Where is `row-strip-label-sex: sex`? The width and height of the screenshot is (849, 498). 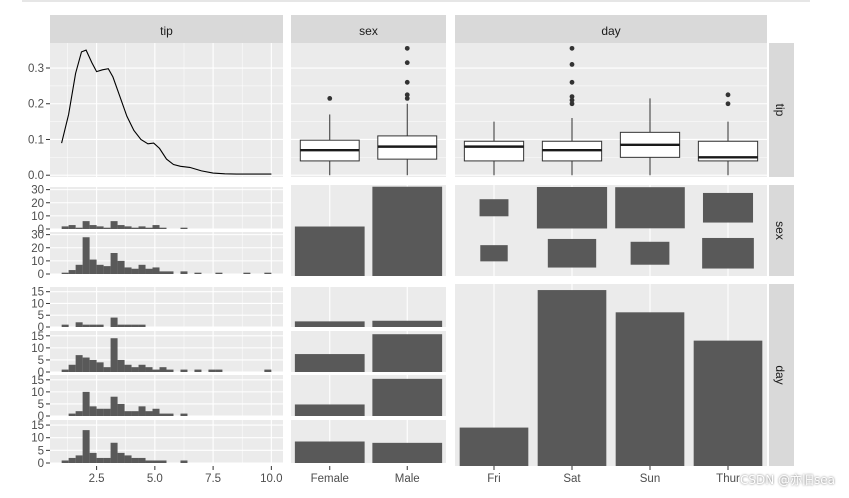 row-strip-label-sex: sex is located at coordinates (780, 230).